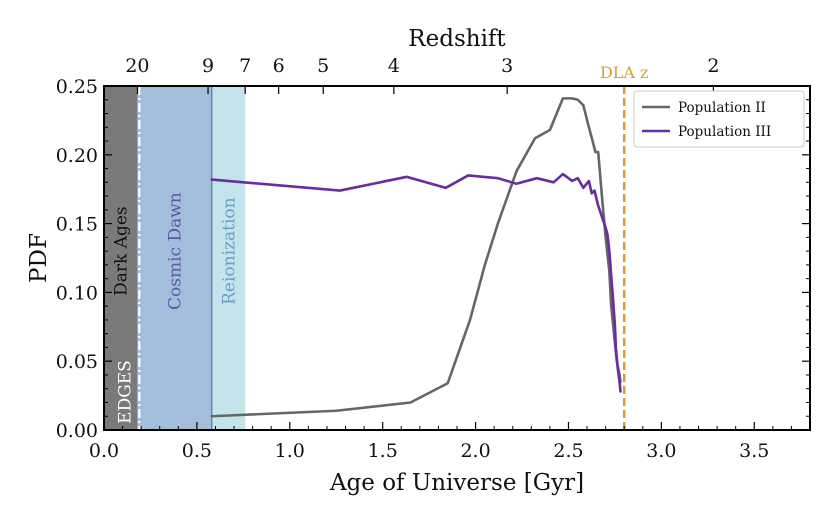 The height and width of the screenshot is (519, 830). What do you see at coordinates (457, 39) in the screenshot?
I see `top-axis-label: Redshift` at bounding box center [457, 39].